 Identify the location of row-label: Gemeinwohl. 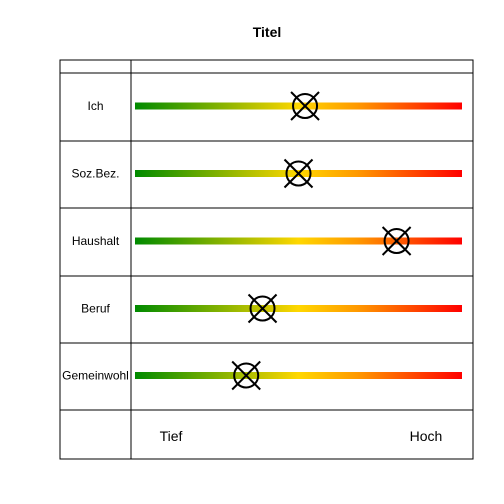
(95, 376).